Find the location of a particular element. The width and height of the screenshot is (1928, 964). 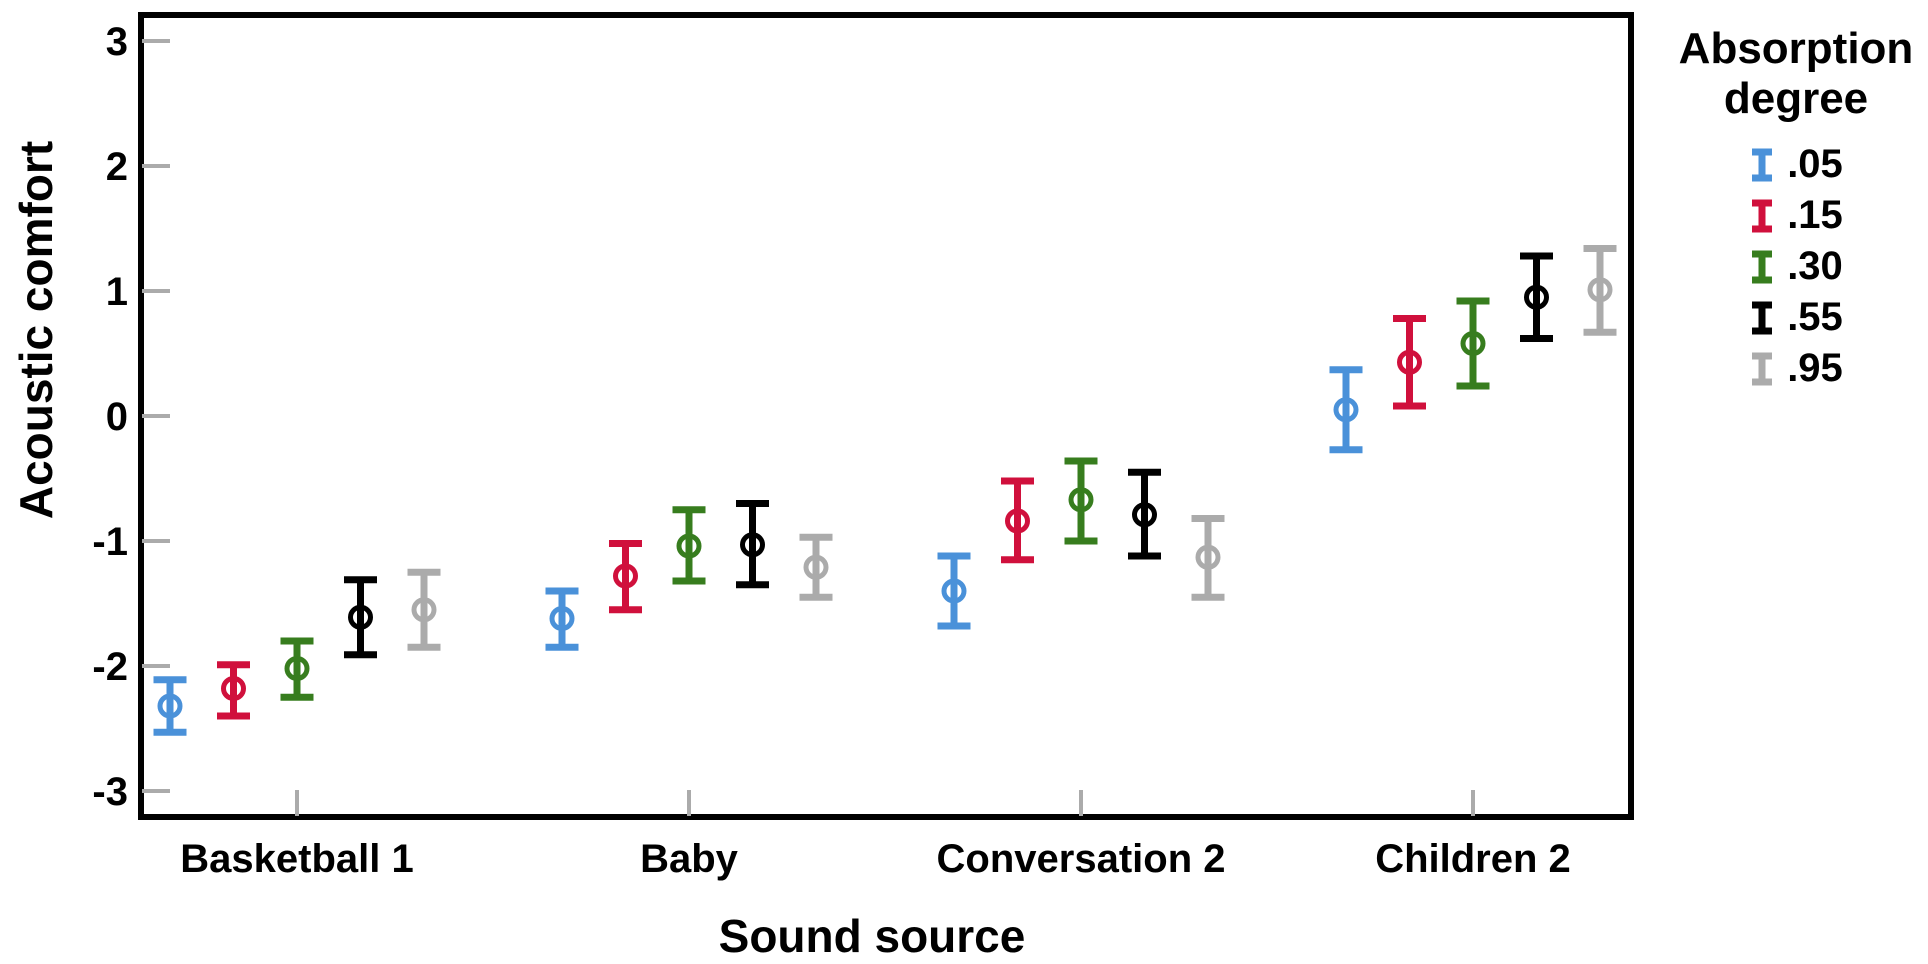

legend-item-55: .55 is located at coordinates (1796, 317).